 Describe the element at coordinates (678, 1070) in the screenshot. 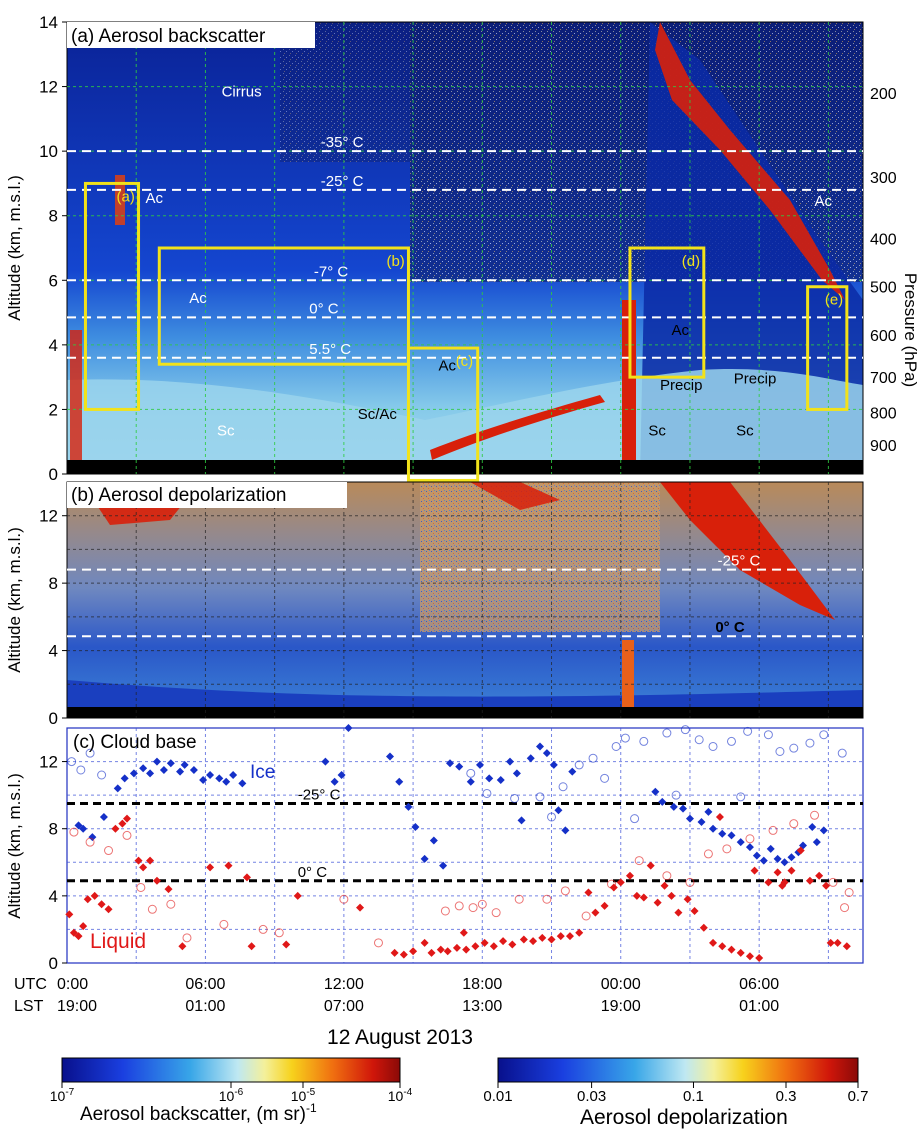

I see `depolarization-colorbar-ramp` at that location.